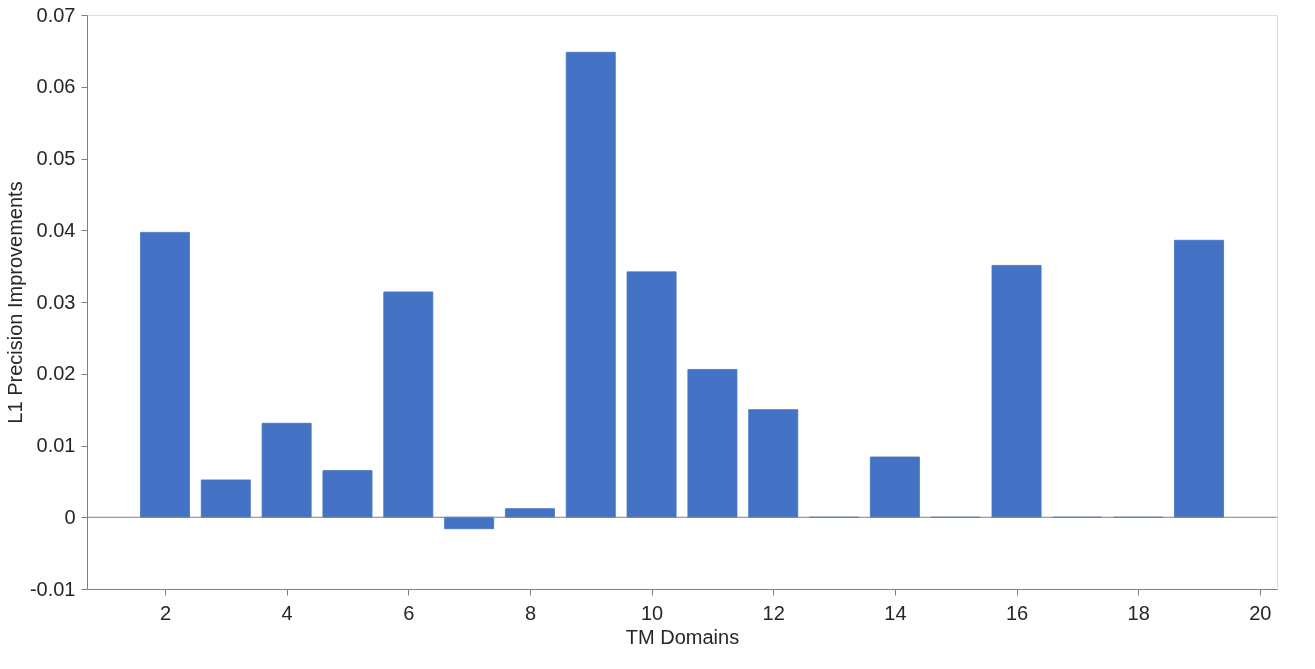 The image size is (1315, 669). What do you see at coordinates (52, 588) in the screenshot?
I see `y-tick-label: -0.01` at bounding box center [52, 588].